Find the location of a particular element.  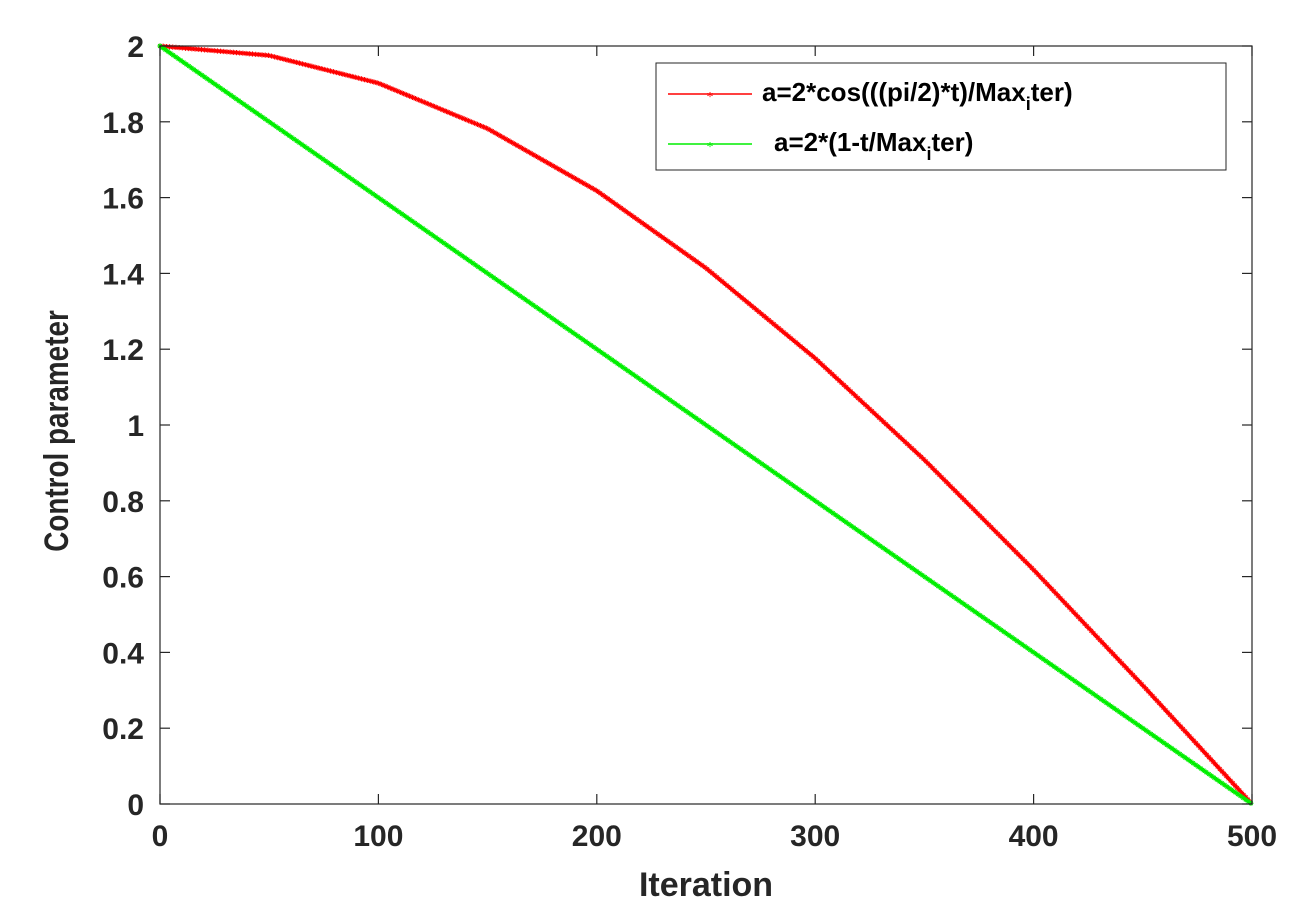

y-tick-label: 1.2 is located at coordinates (123, 350).